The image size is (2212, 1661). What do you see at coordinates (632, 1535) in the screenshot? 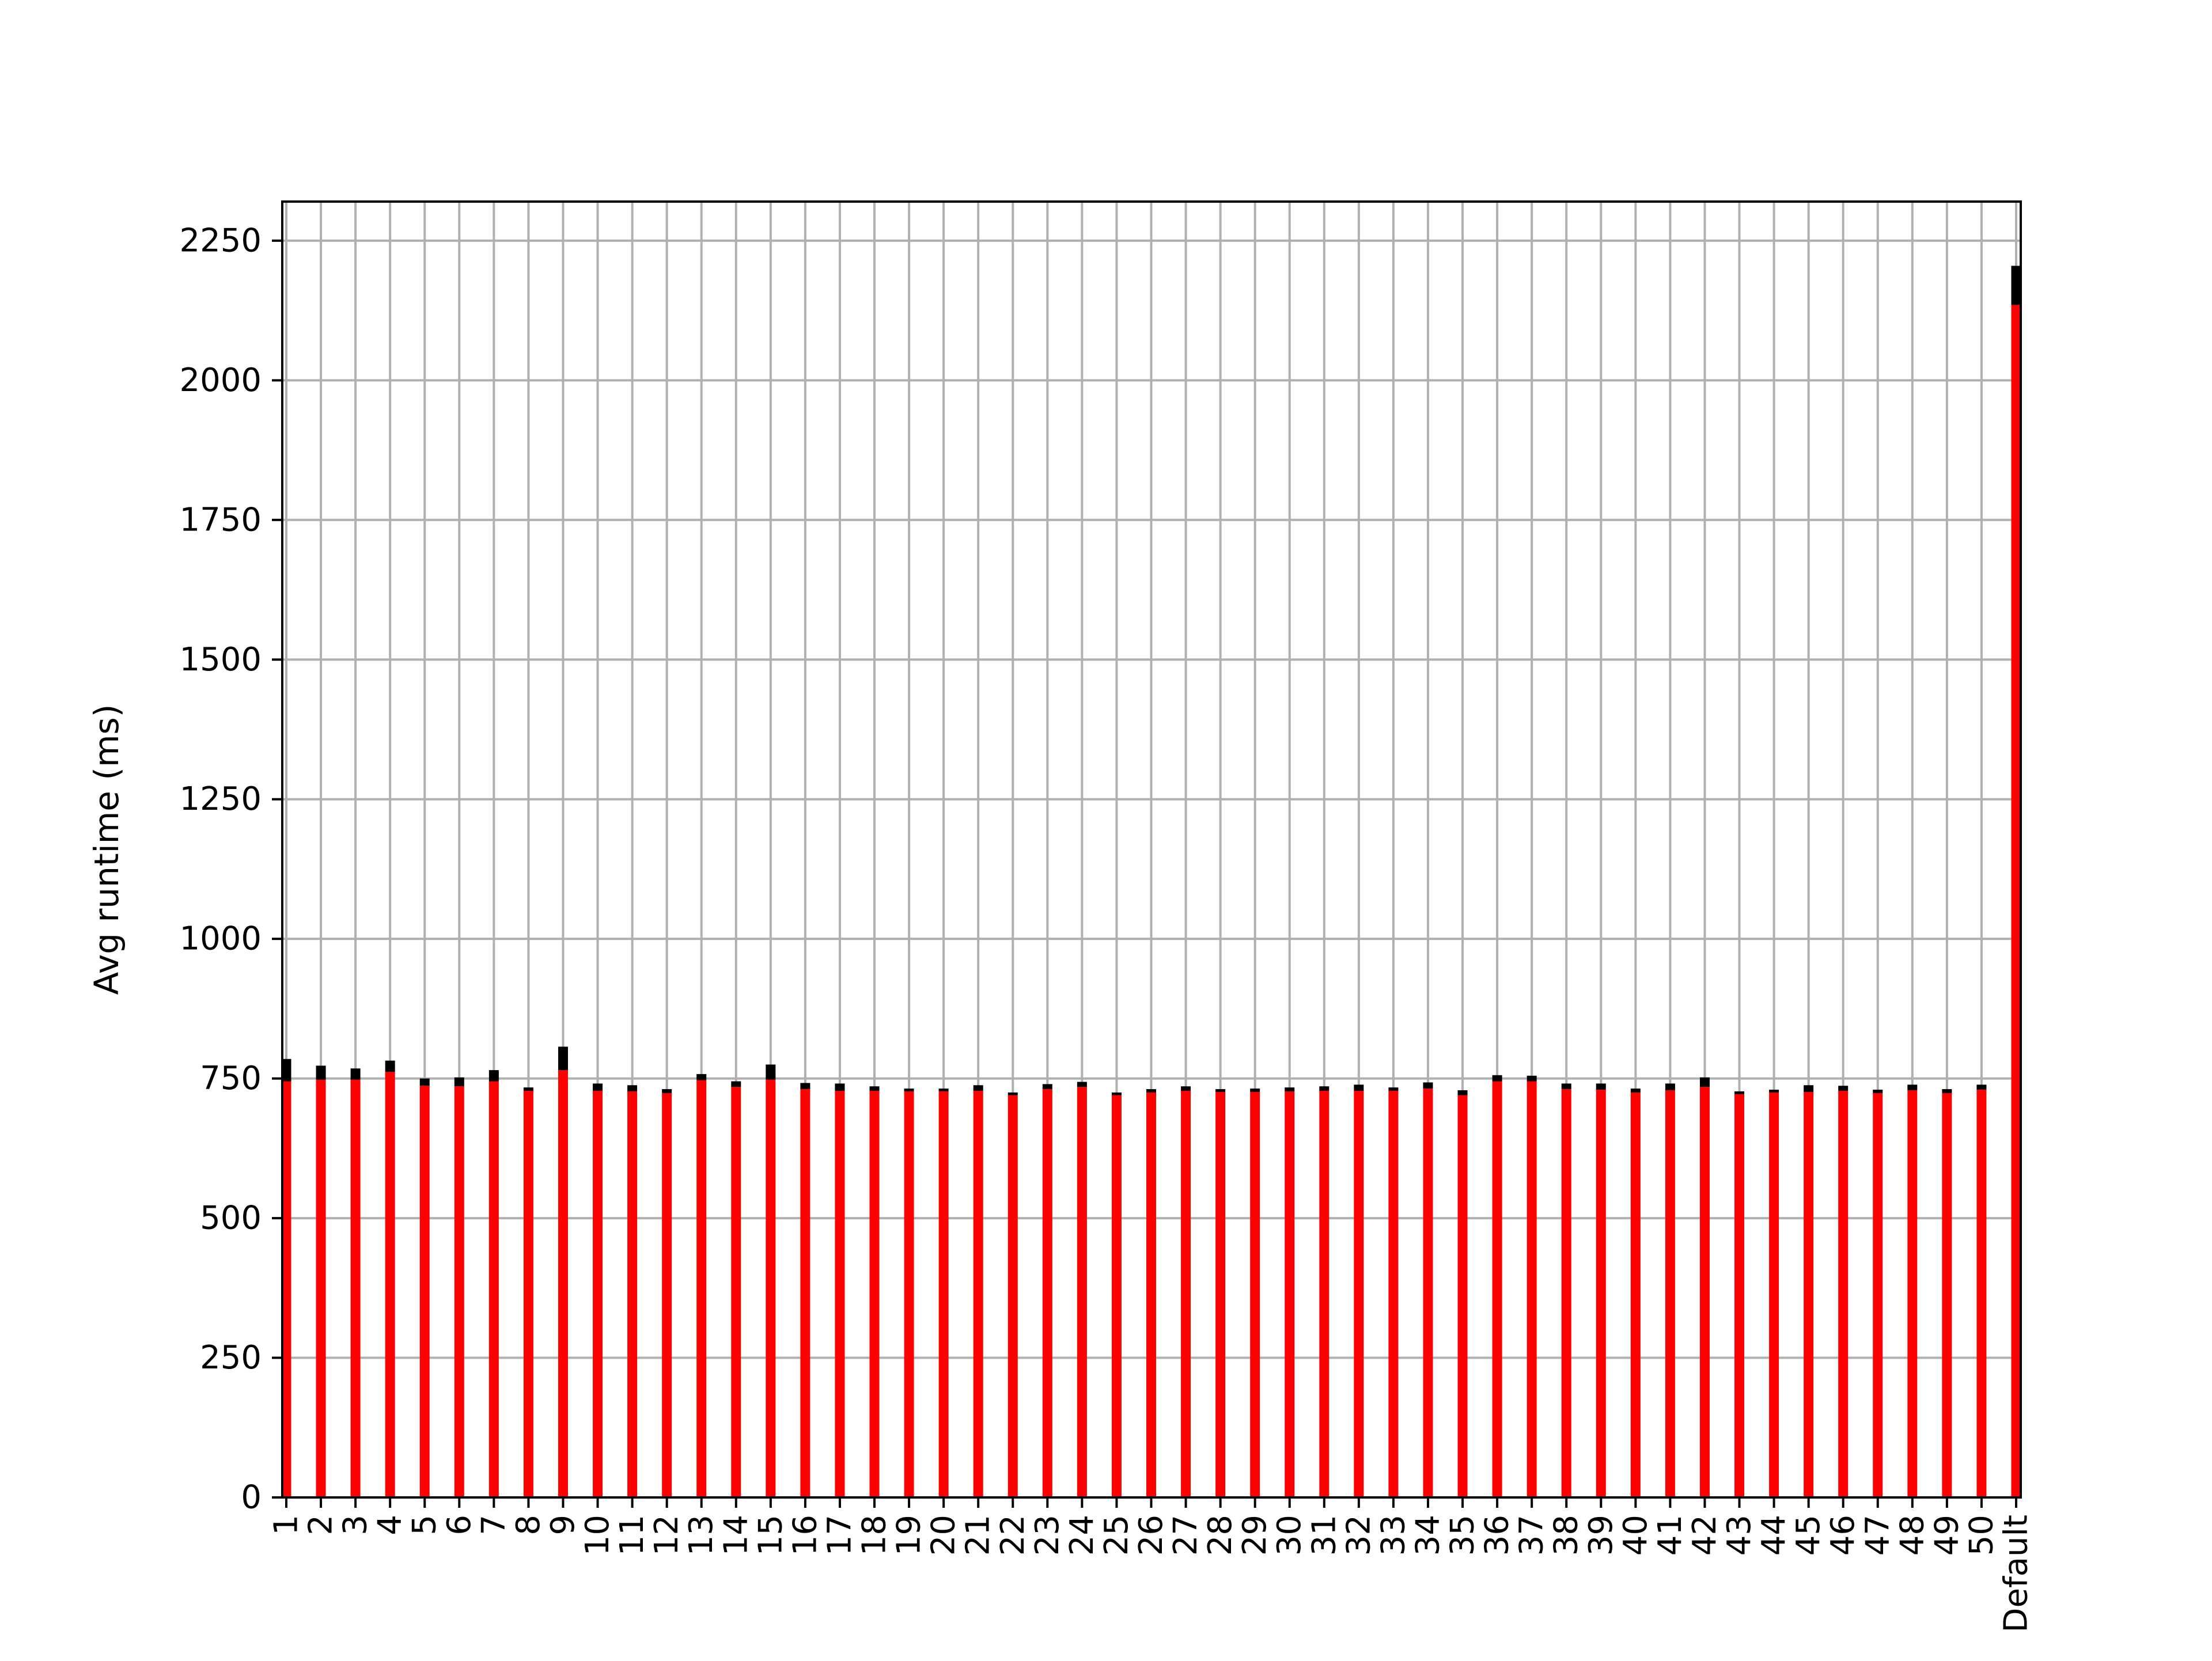
I see `x-tick-label: 11` at bounding box center [632, 1535].